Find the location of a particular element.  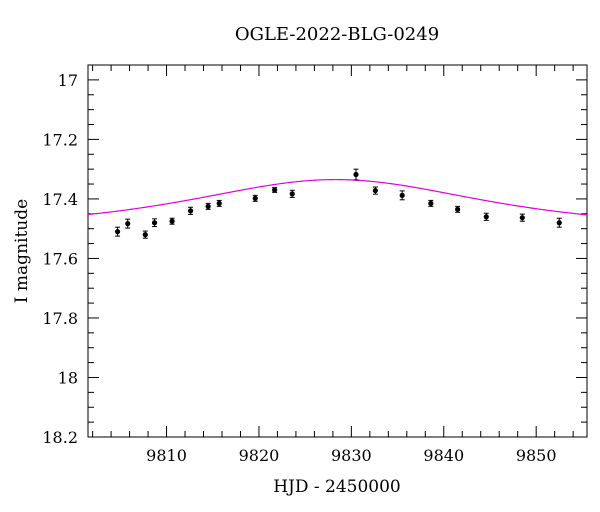

data-points is located at coordinates (338, 203).